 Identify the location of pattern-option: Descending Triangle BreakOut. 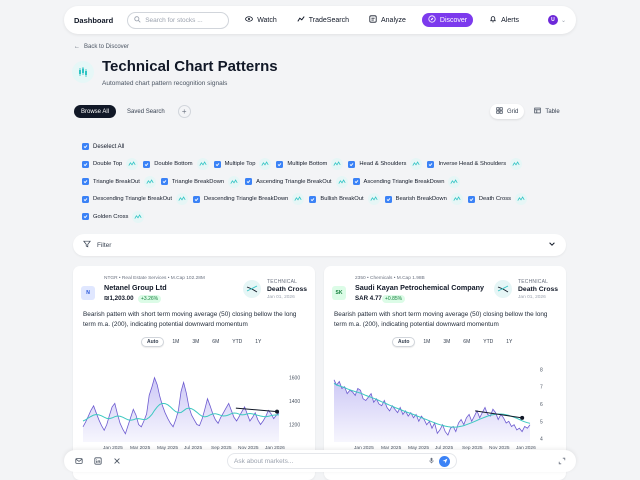
(135, 199).